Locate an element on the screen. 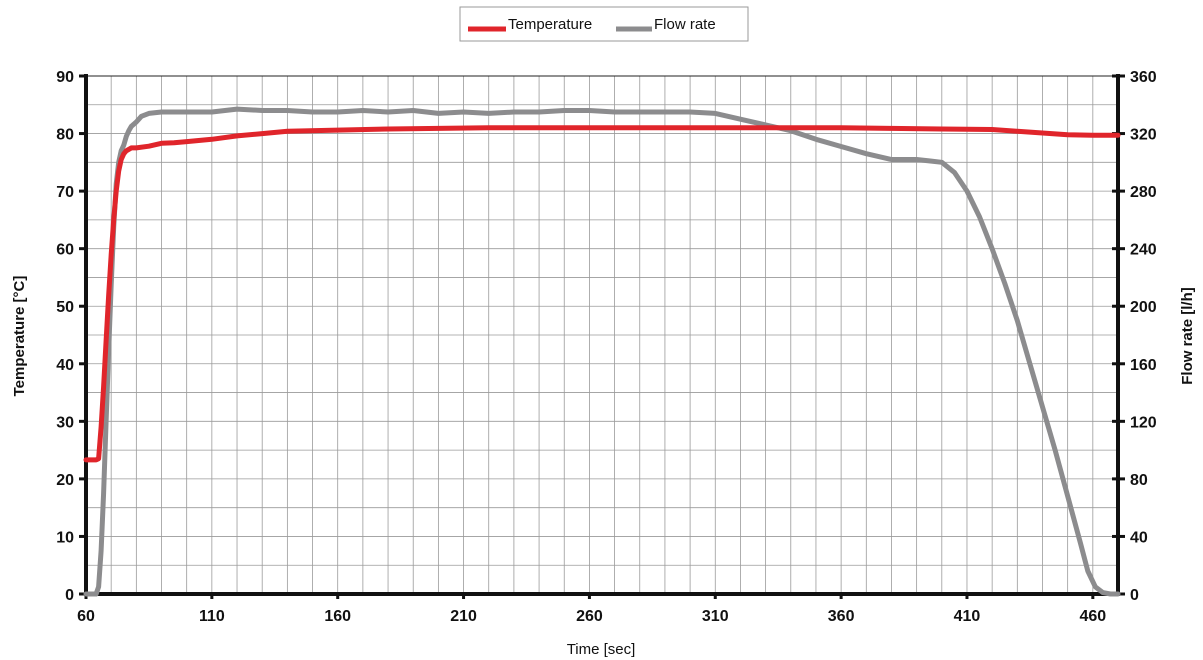 The height and width of the screenshot is (660, 1203). legend: Temperature Flow rate is located at coordinates (604, 24).